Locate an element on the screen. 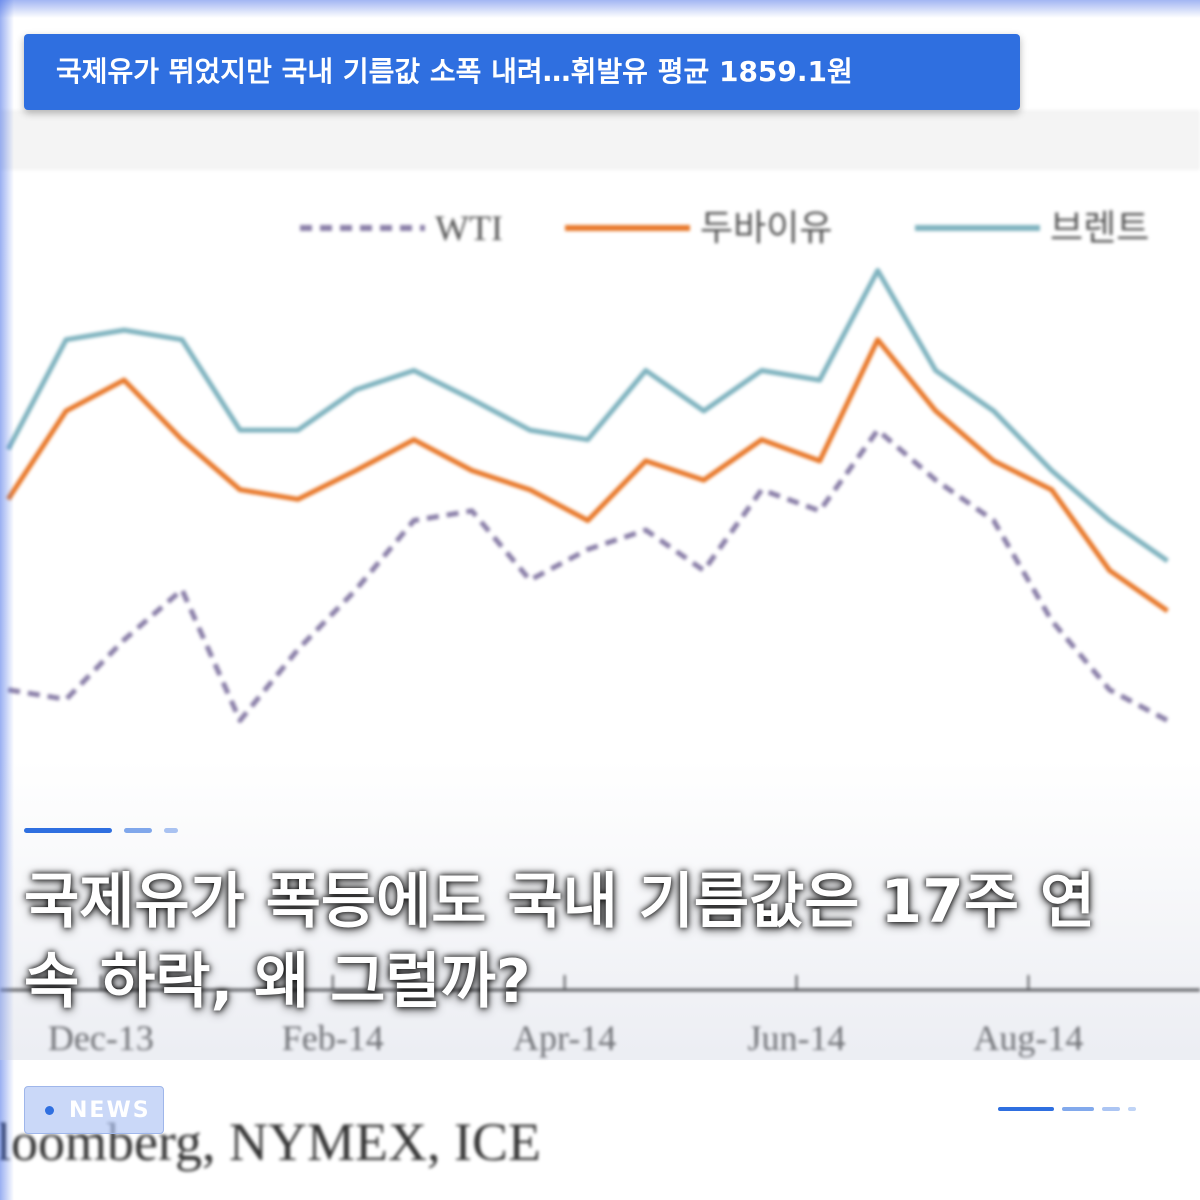 The height and width of the screenshot is (1200, 1200). legend-label: 브렌트 is located at coordinates (1099, 228).